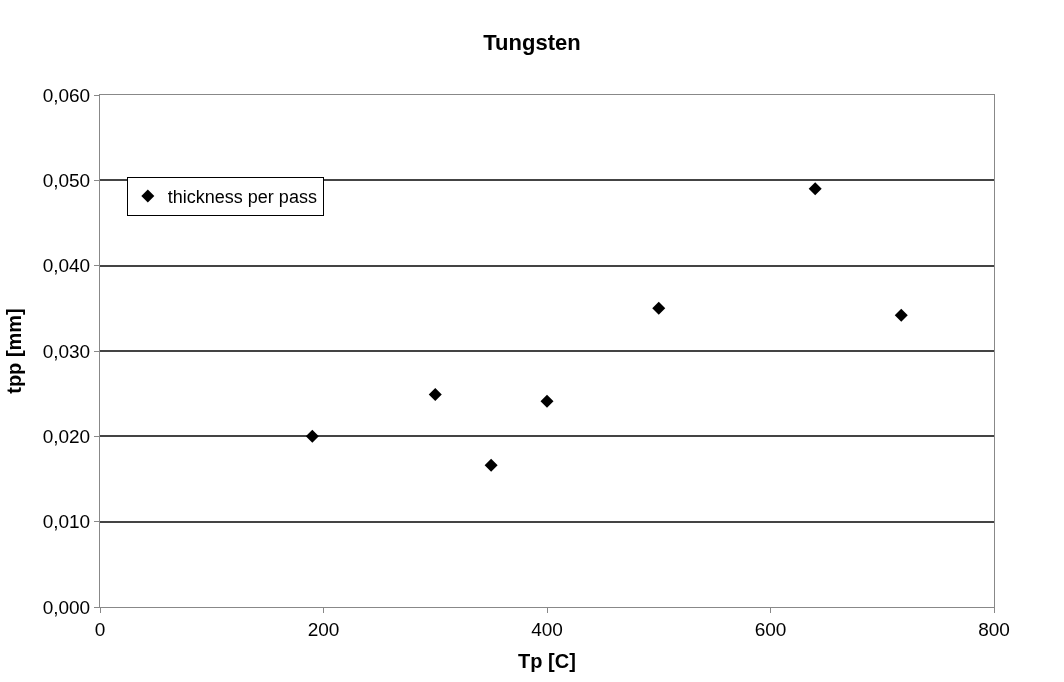 The width and height of the screenshot is (1064, 682). I want to click on x-tick-label: 200, so click(323, 629).